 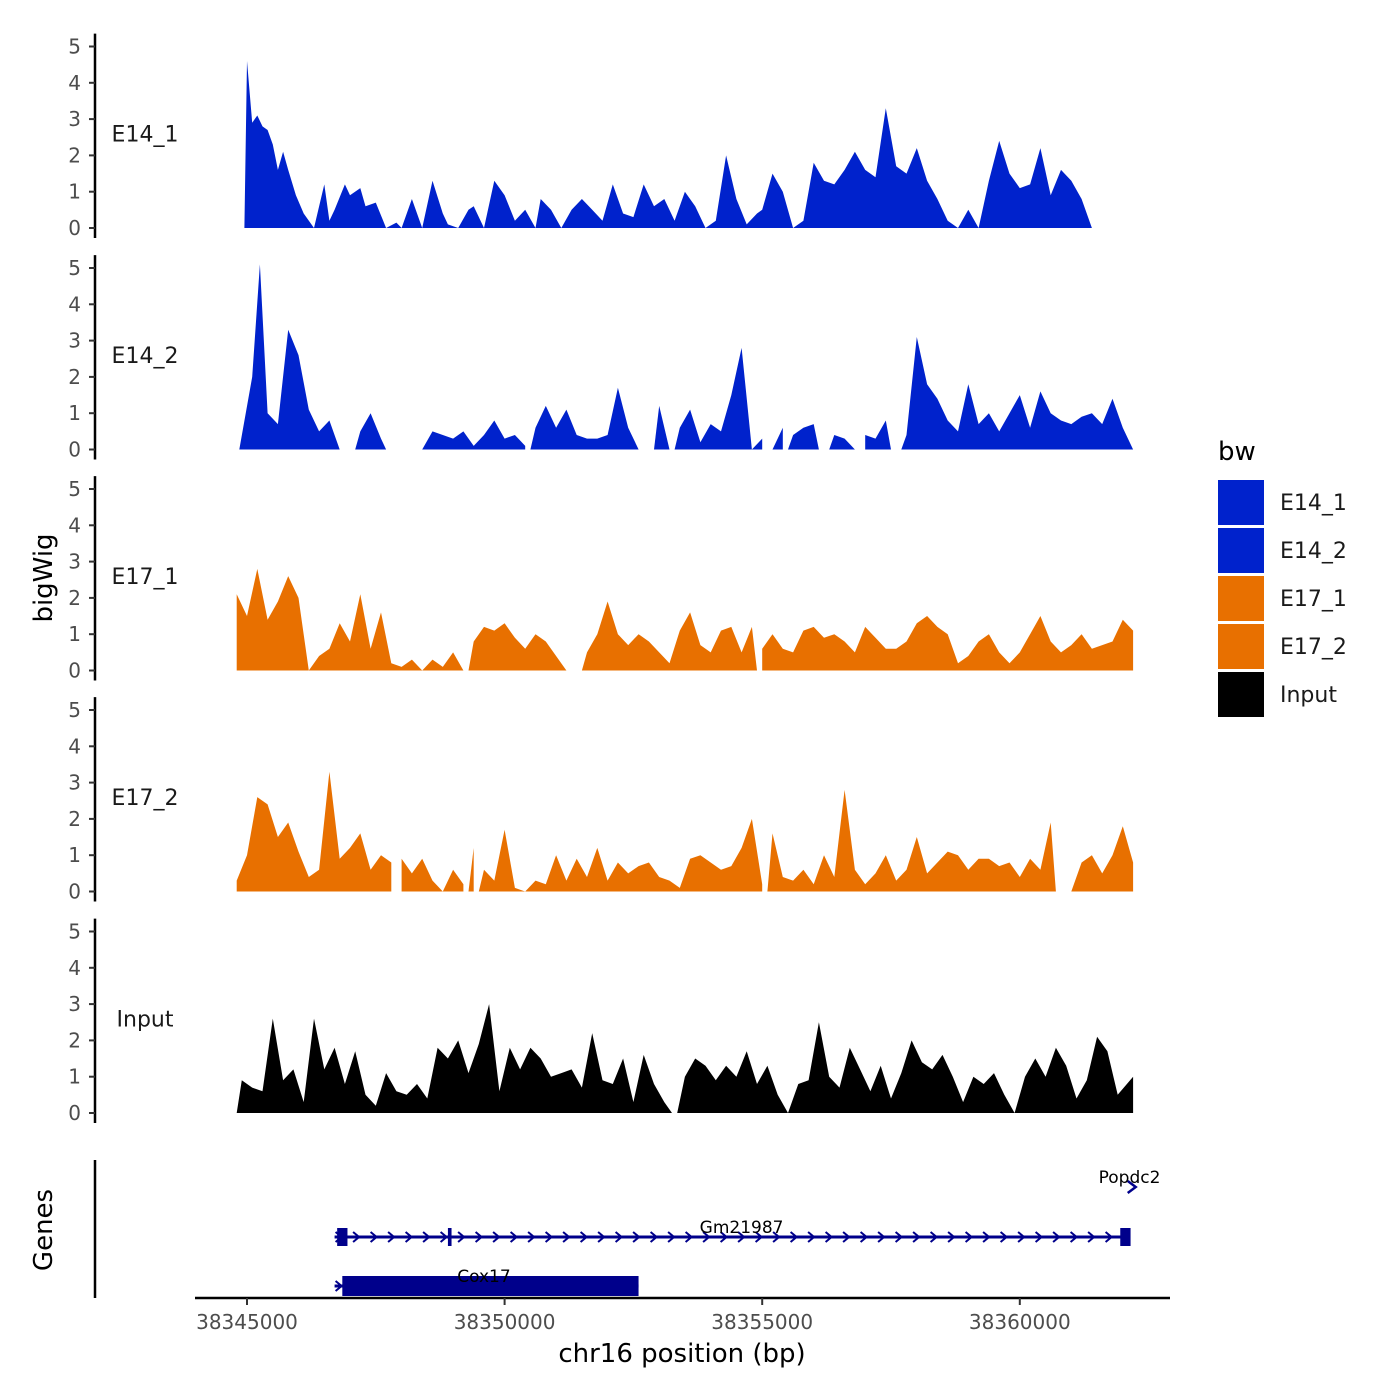 I want to click on x-axis-title: chr16 position (bp), so click(x=681, y=1354).